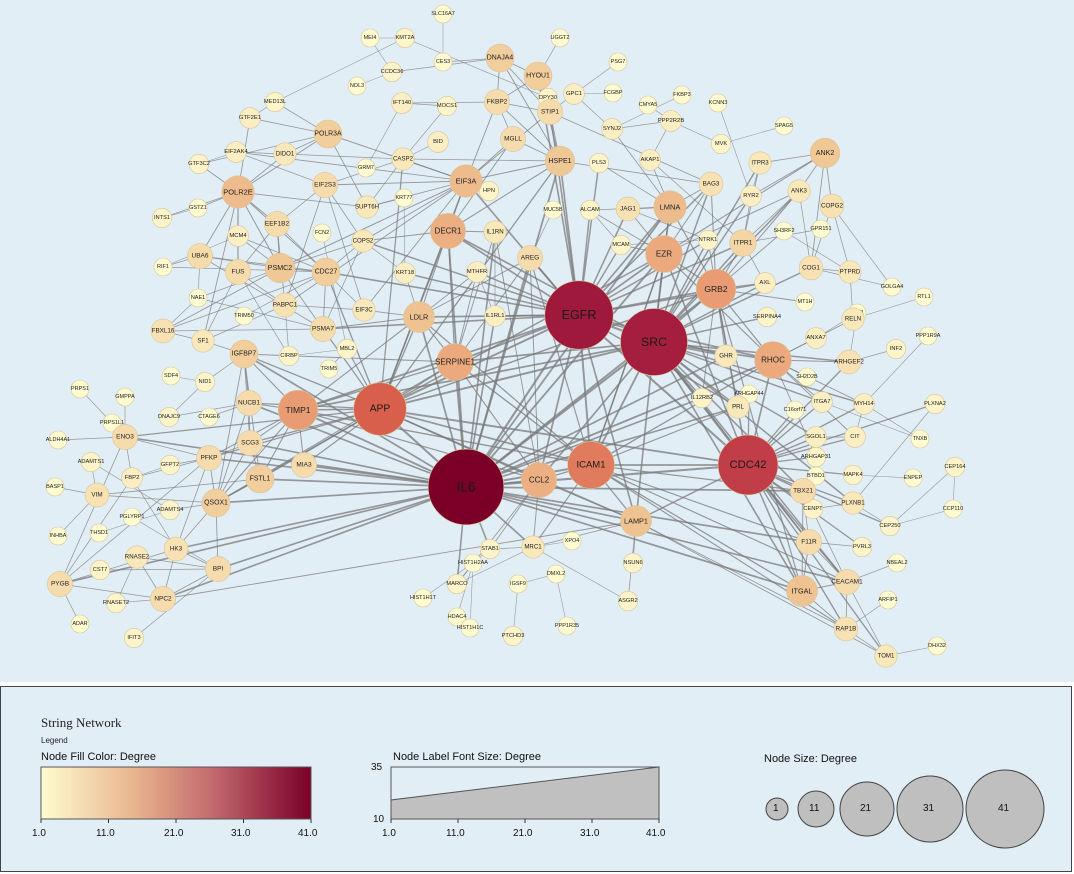  Describe the element at coordinates (176, 549) in the screenshot. I see `node-hk3: HK3` at that location.